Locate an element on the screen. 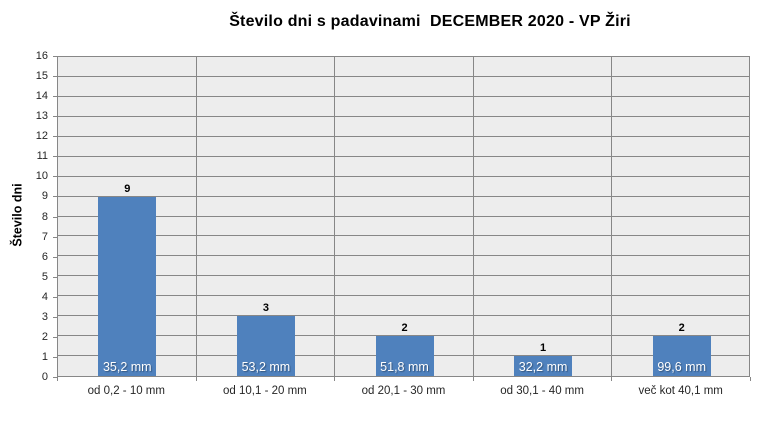  y-tick-label: 4 is located at coordinates (44, 296).